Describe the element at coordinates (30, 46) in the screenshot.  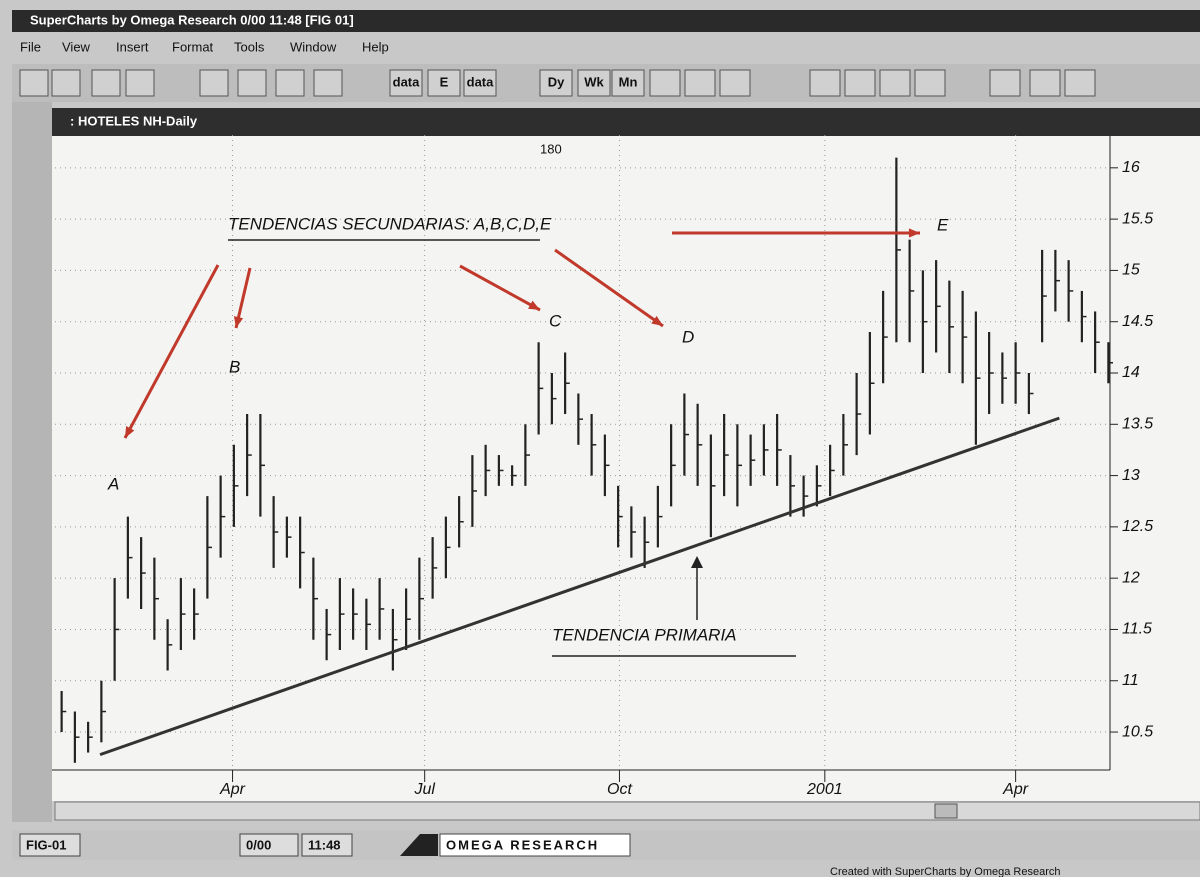
I see `menu-item: File` at that location.